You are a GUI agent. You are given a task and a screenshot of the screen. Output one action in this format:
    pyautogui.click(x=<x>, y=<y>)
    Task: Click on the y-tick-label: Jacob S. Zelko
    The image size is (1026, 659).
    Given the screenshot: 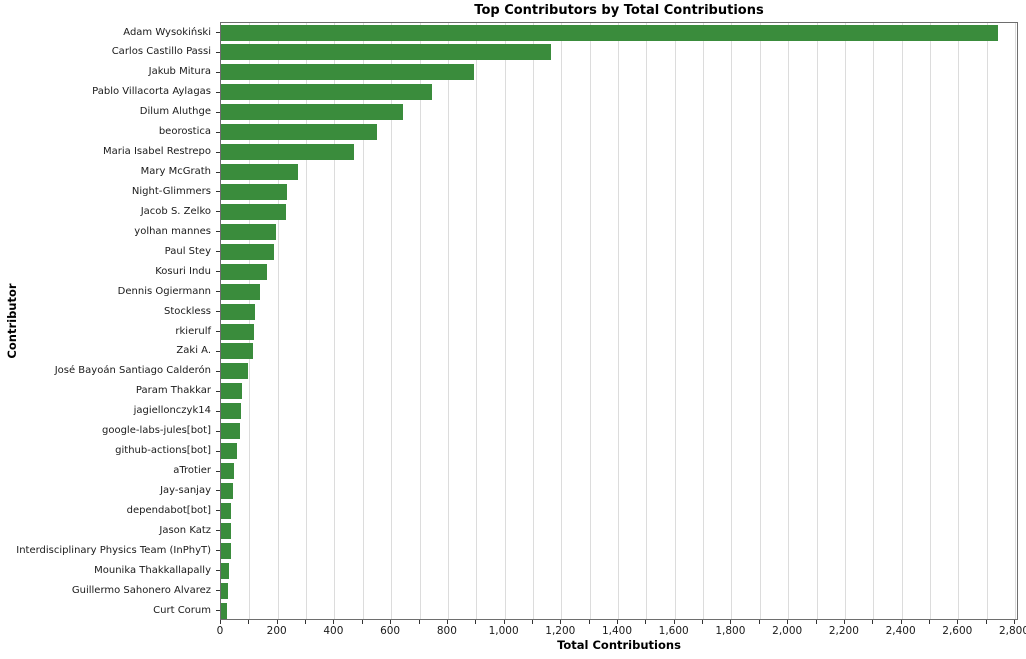 What is the action you would take?
    pyautogui.click(x=175, y=211)
    